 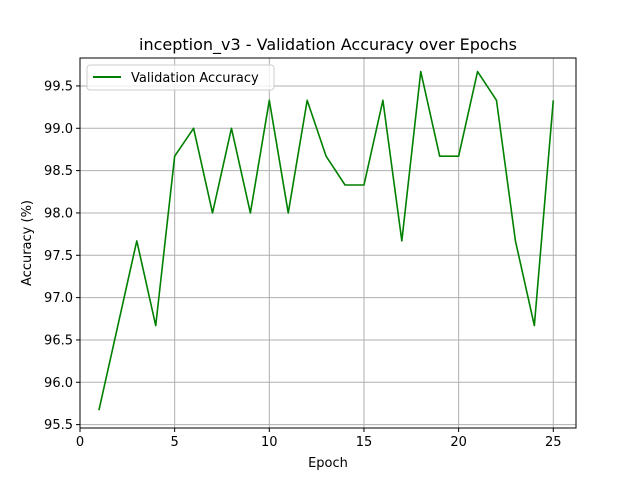 I want to click on legend-label: Validation Accuracy, so click(x=195, y=78).